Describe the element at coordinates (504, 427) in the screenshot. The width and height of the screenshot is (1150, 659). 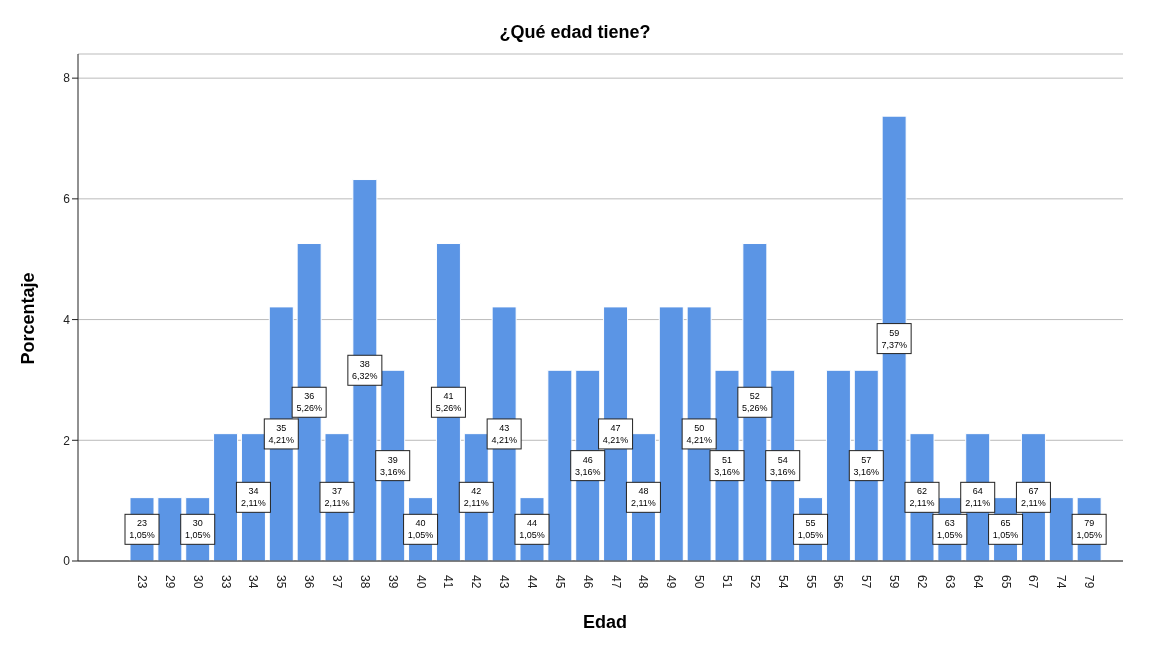
I see `category-label: 43` at that location.